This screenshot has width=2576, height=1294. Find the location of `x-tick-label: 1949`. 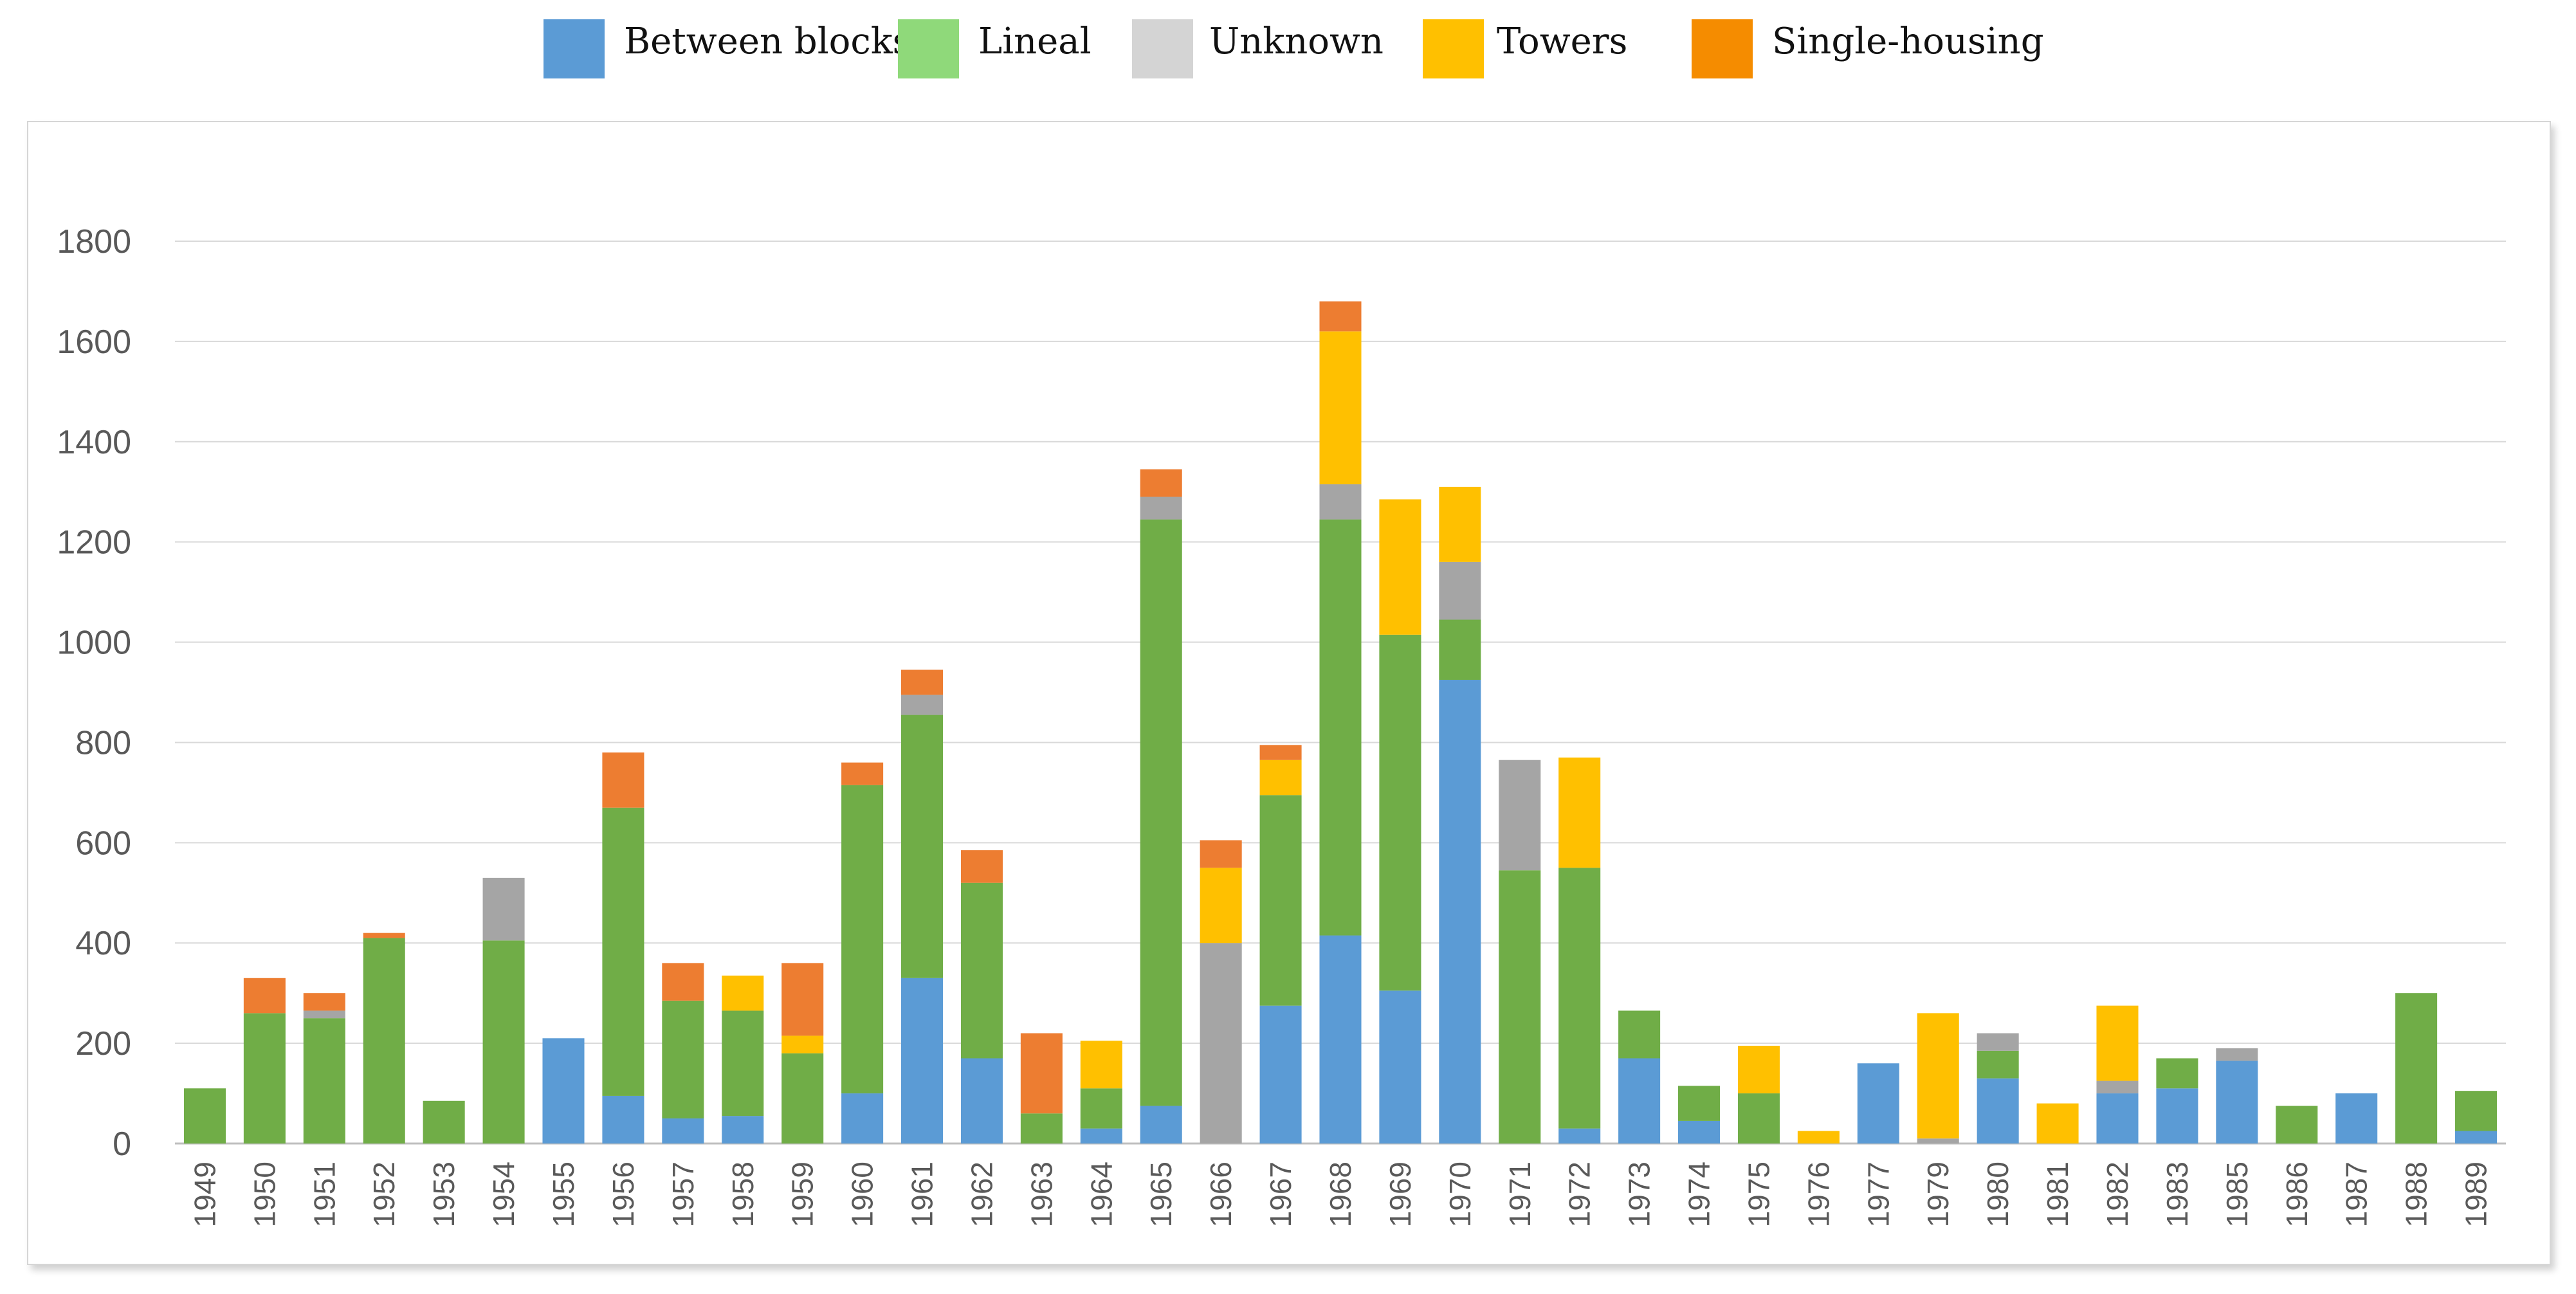

x-tick-label: 1949 is located at coordinates (204, 1194).